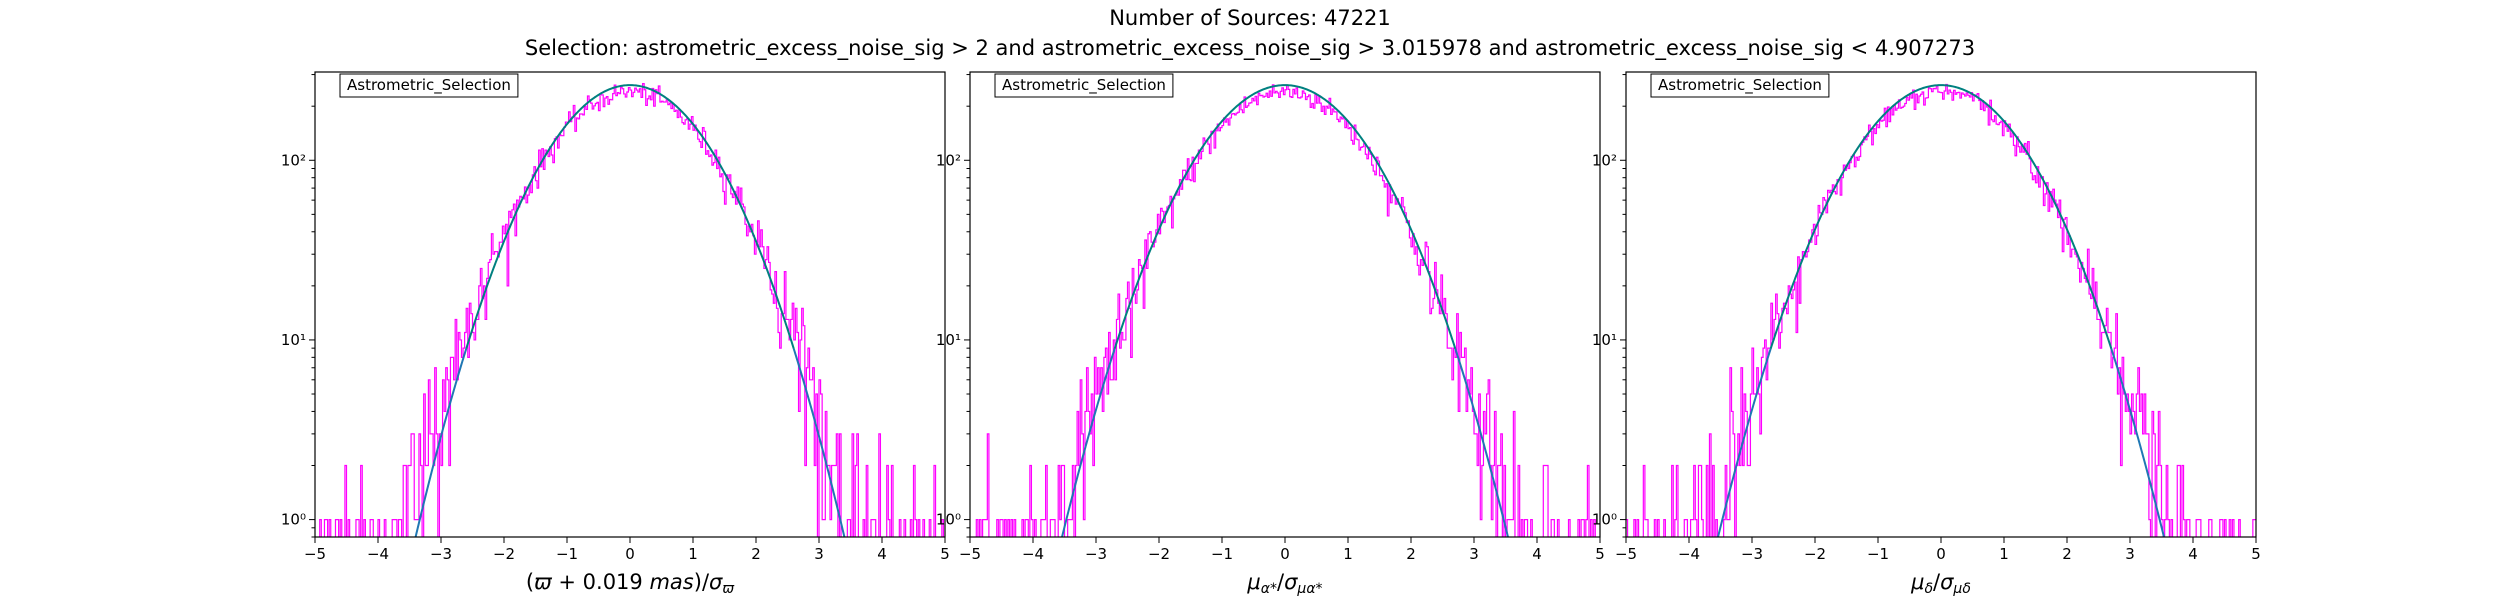 Image resolution: width=2500 pixels, height=600 pixels. What do you see at coordinates (1940, 583) in the screenshot?
I see `x-axis-label: μδ/σμδ` at bounding box center [1940, 583].